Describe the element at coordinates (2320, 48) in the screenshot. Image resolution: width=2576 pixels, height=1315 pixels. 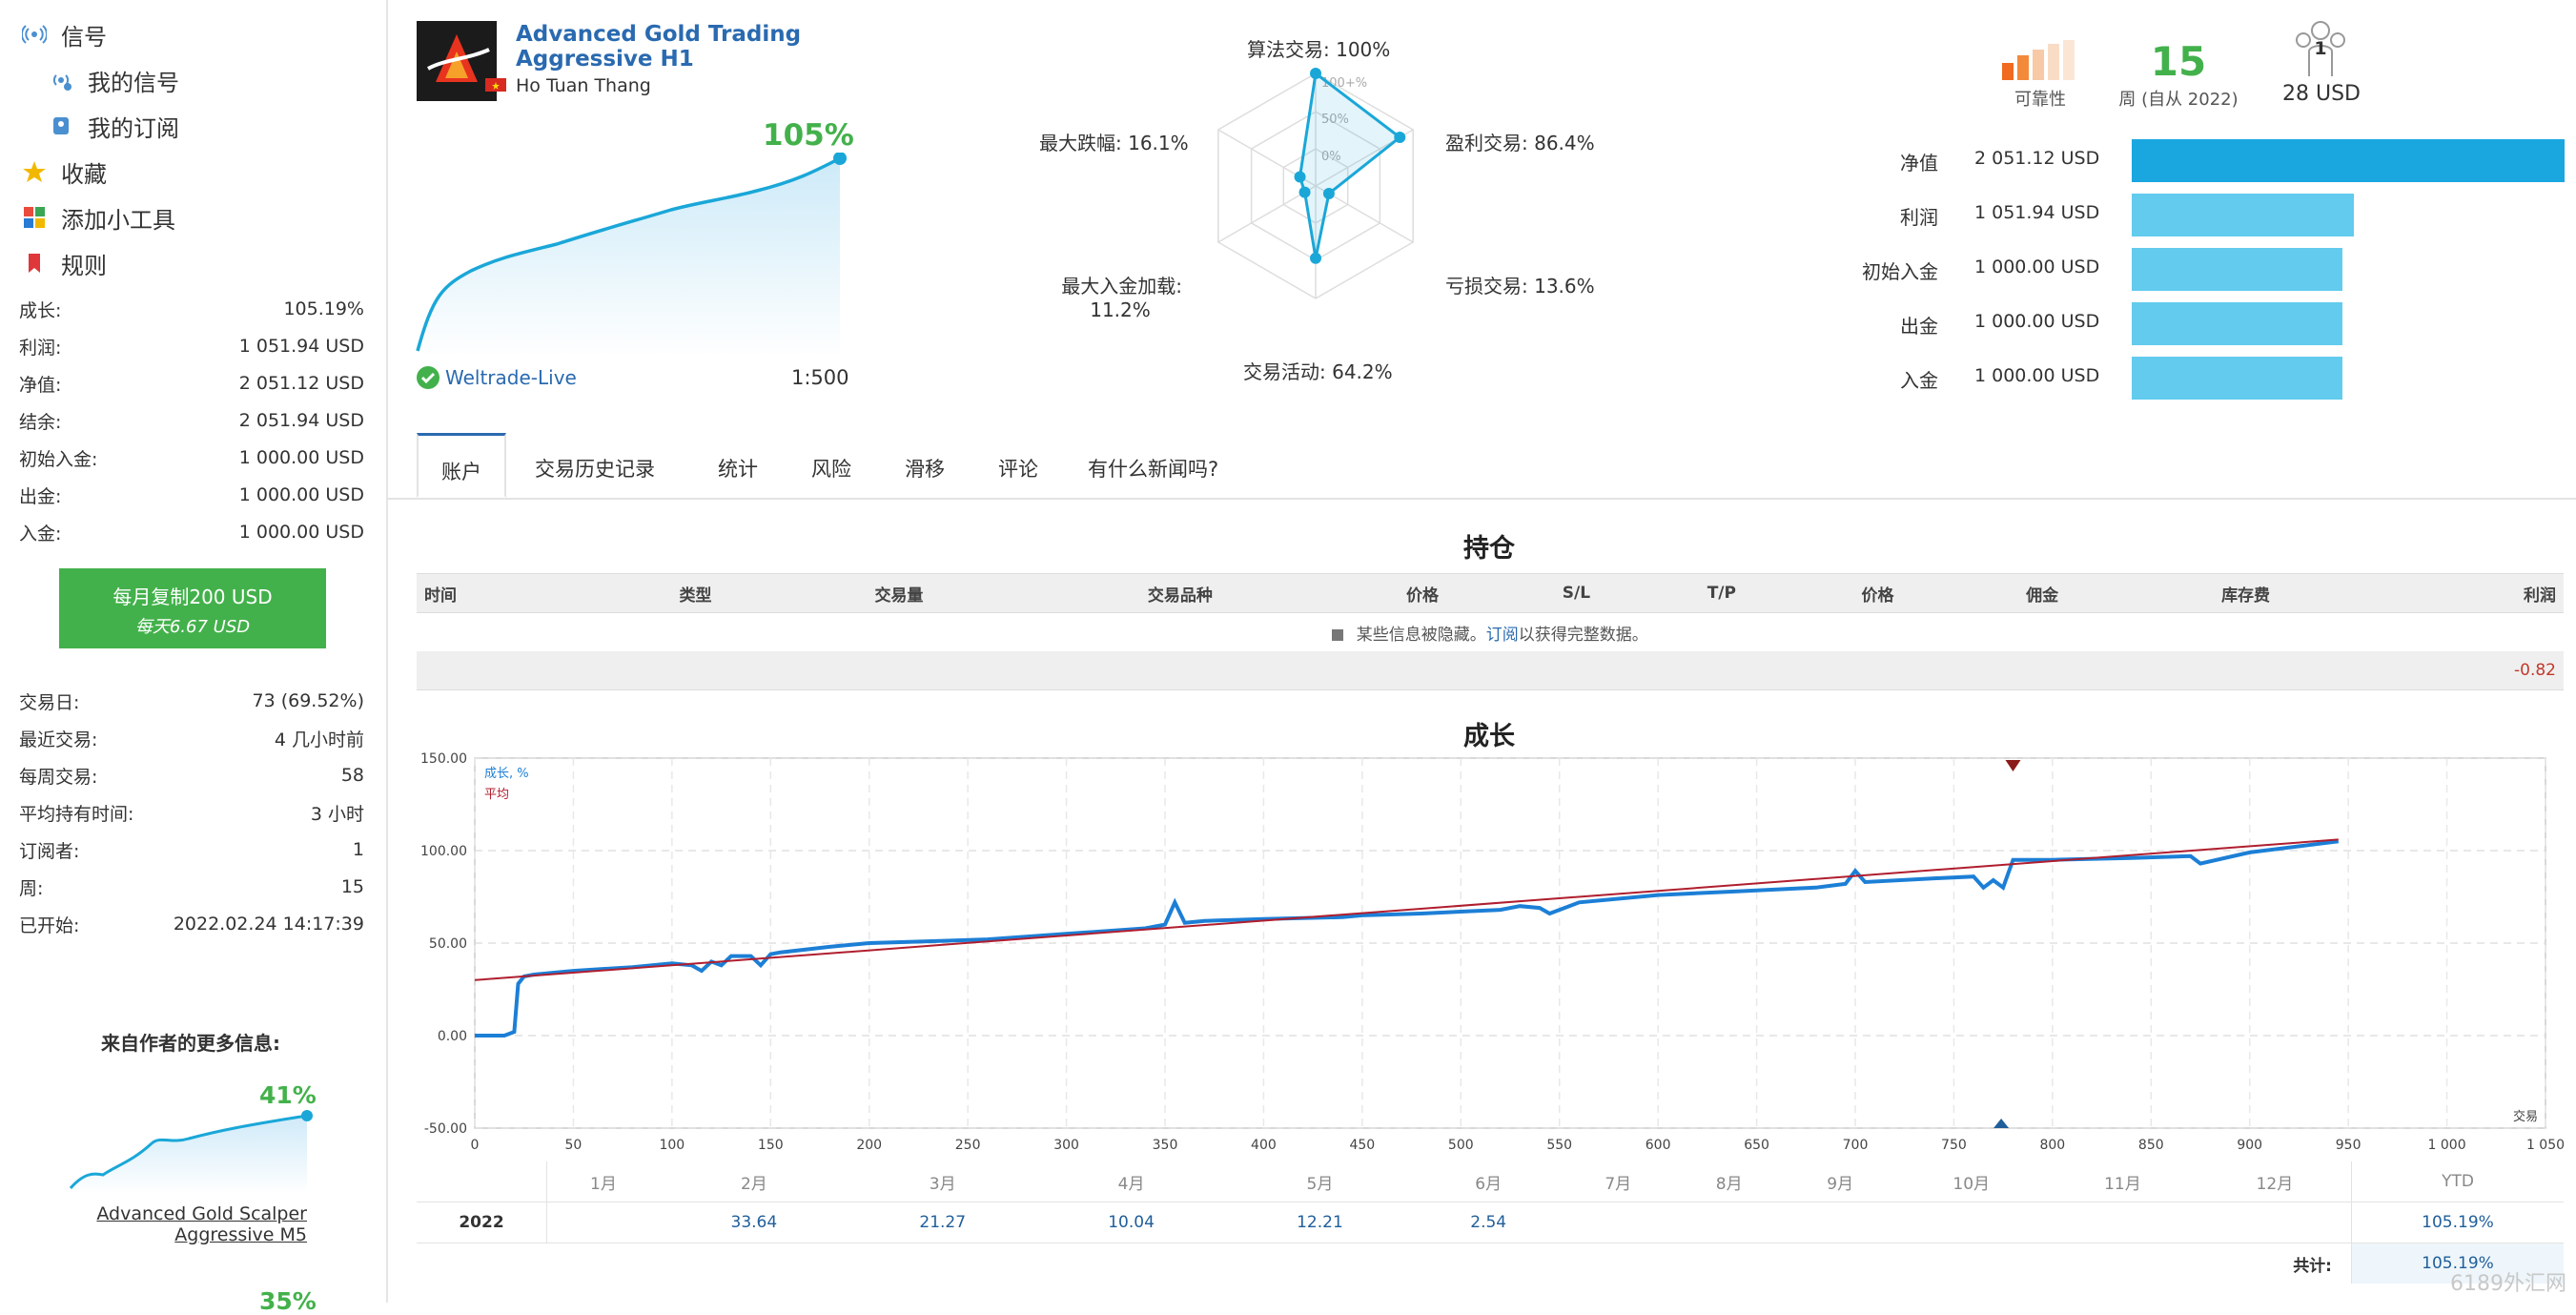
I see `subscribers-icon` at that location.